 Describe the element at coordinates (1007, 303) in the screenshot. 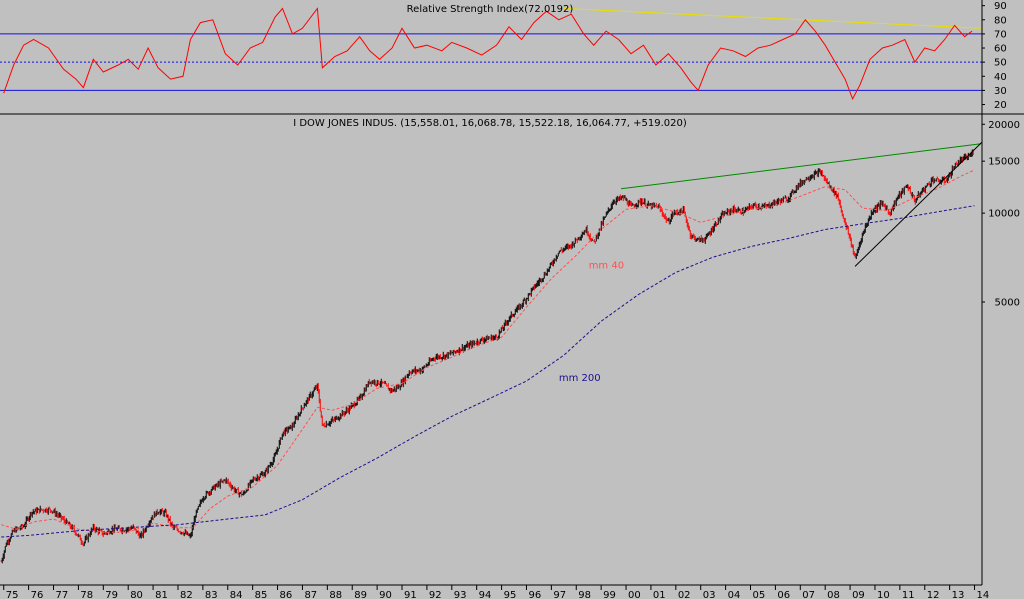

I see `price-tick-label: 5000` at that location.